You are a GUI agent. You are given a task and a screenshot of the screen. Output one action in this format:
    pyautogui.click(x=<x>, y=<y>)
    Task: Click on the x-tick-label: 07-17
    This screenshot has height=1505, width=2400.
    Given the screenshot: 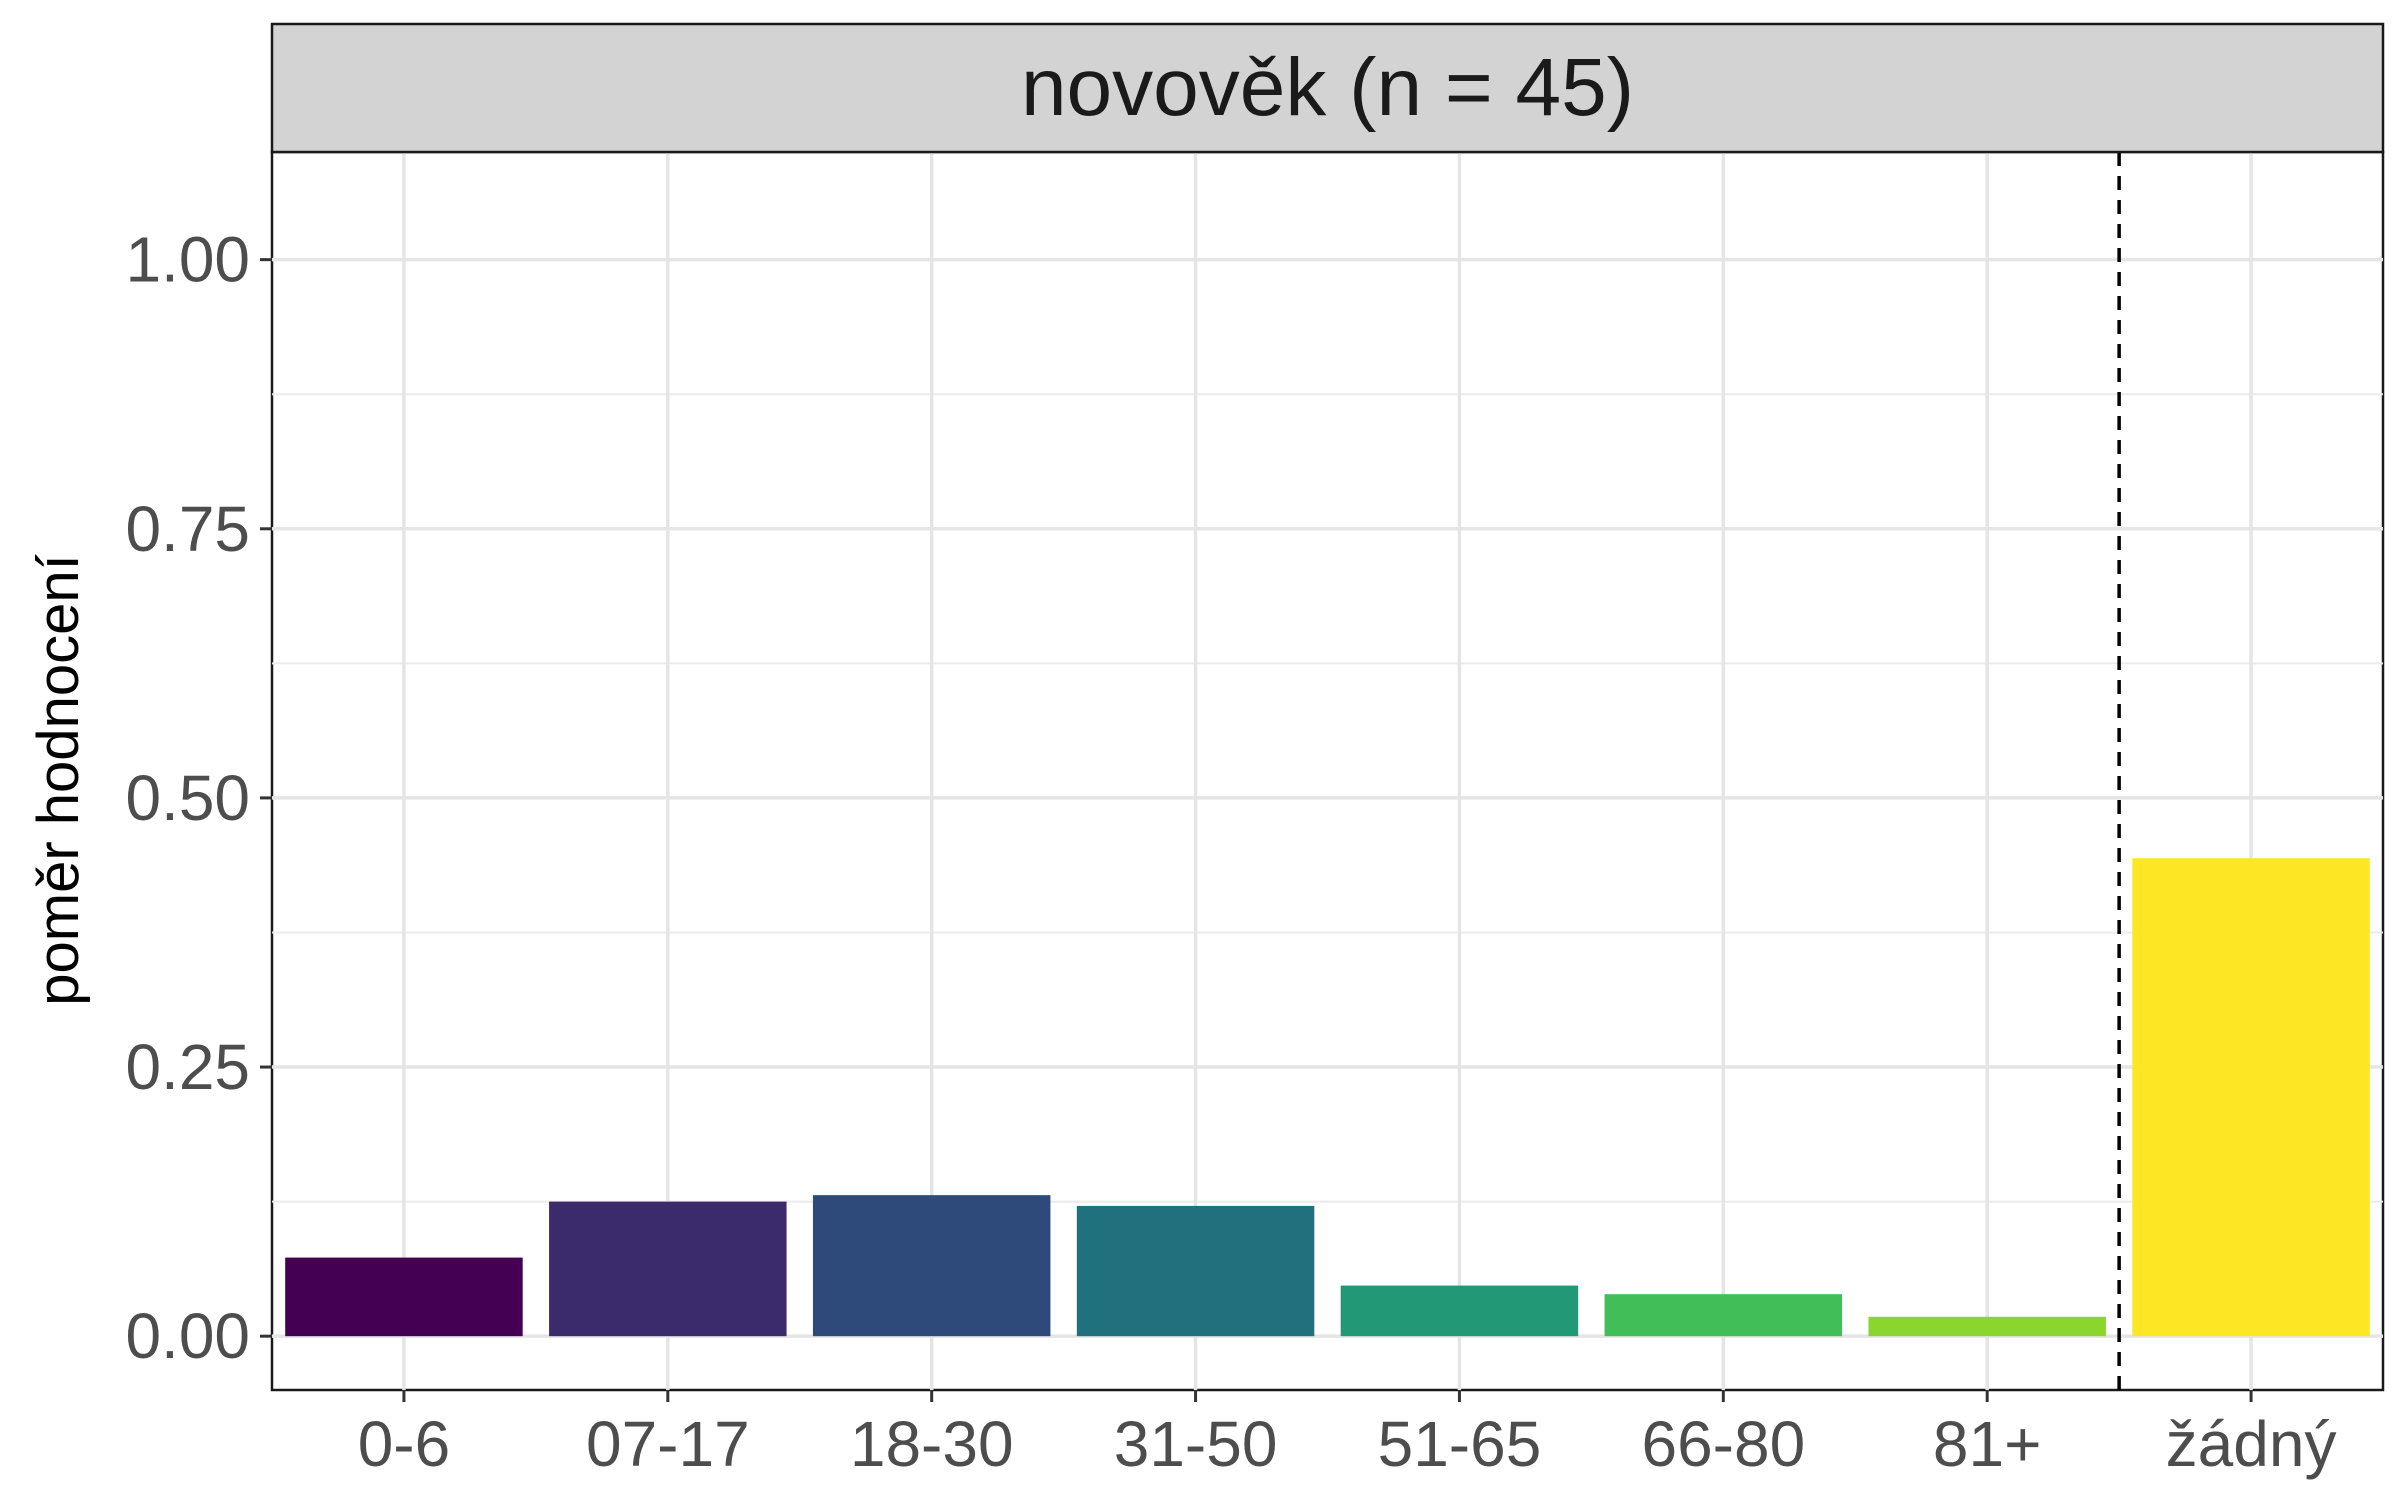 What is the action you would take?
    pyautogui.click(x=668, y=1444)
    